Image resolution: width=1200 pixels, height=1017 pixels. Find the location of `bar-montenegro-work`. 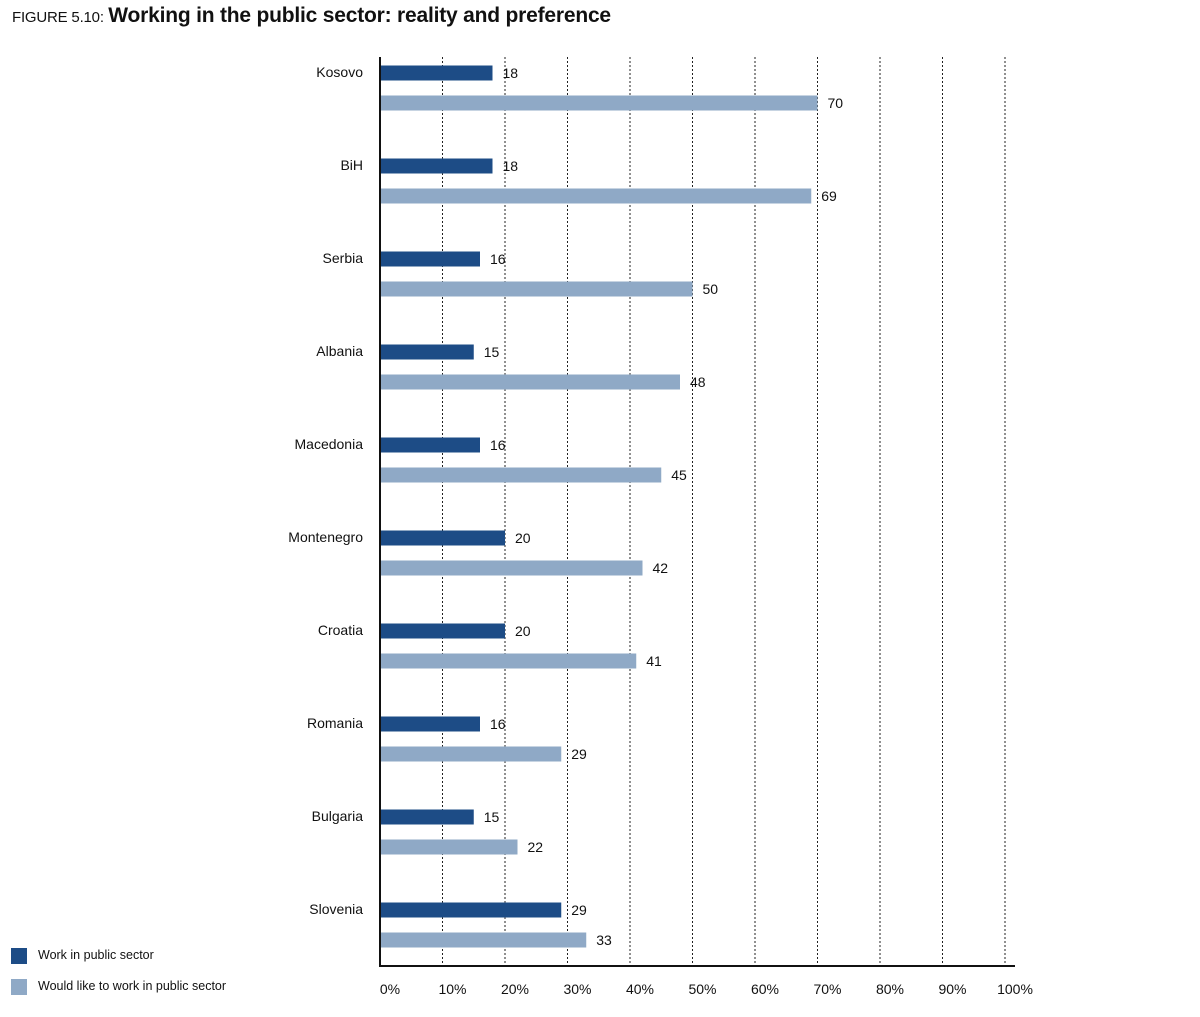

bar-montenegro-work is located at coordinates (442, 538).